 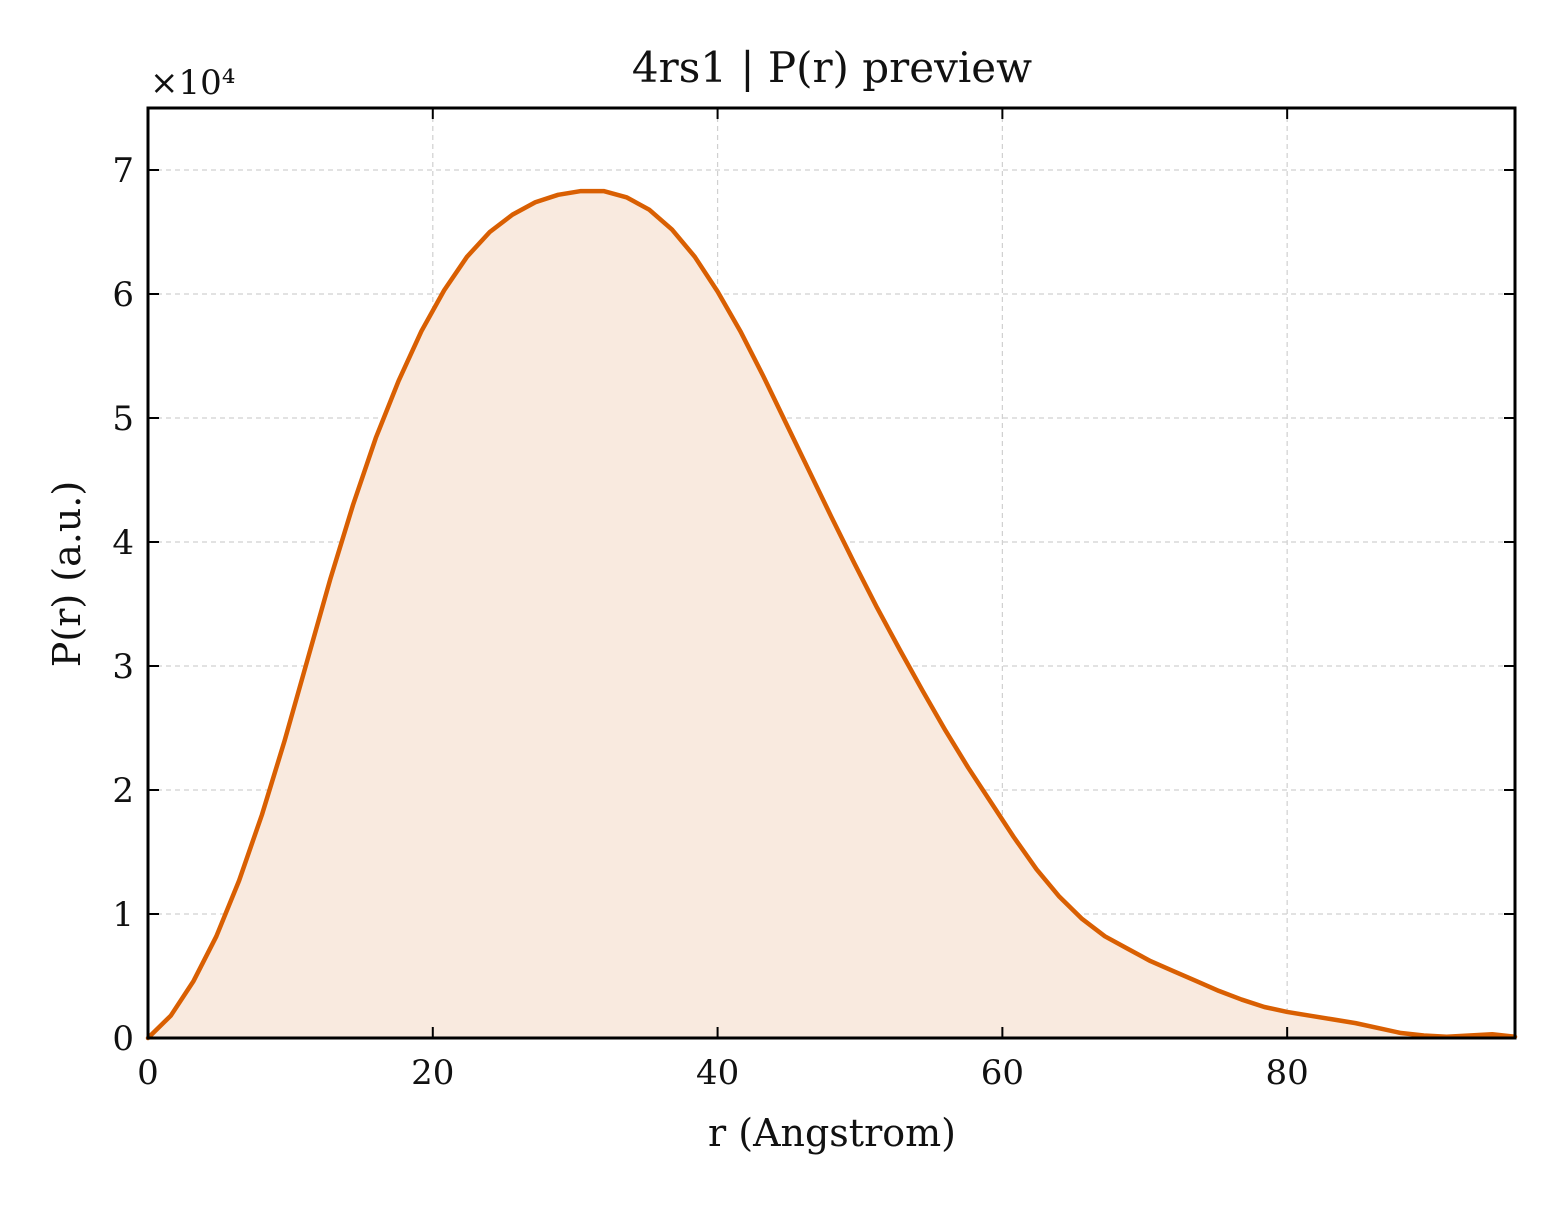 What do you see at coordinates (123, 791) in the screenshot?
I see `y-tick-label: 2` at bounding box center [123, 791].